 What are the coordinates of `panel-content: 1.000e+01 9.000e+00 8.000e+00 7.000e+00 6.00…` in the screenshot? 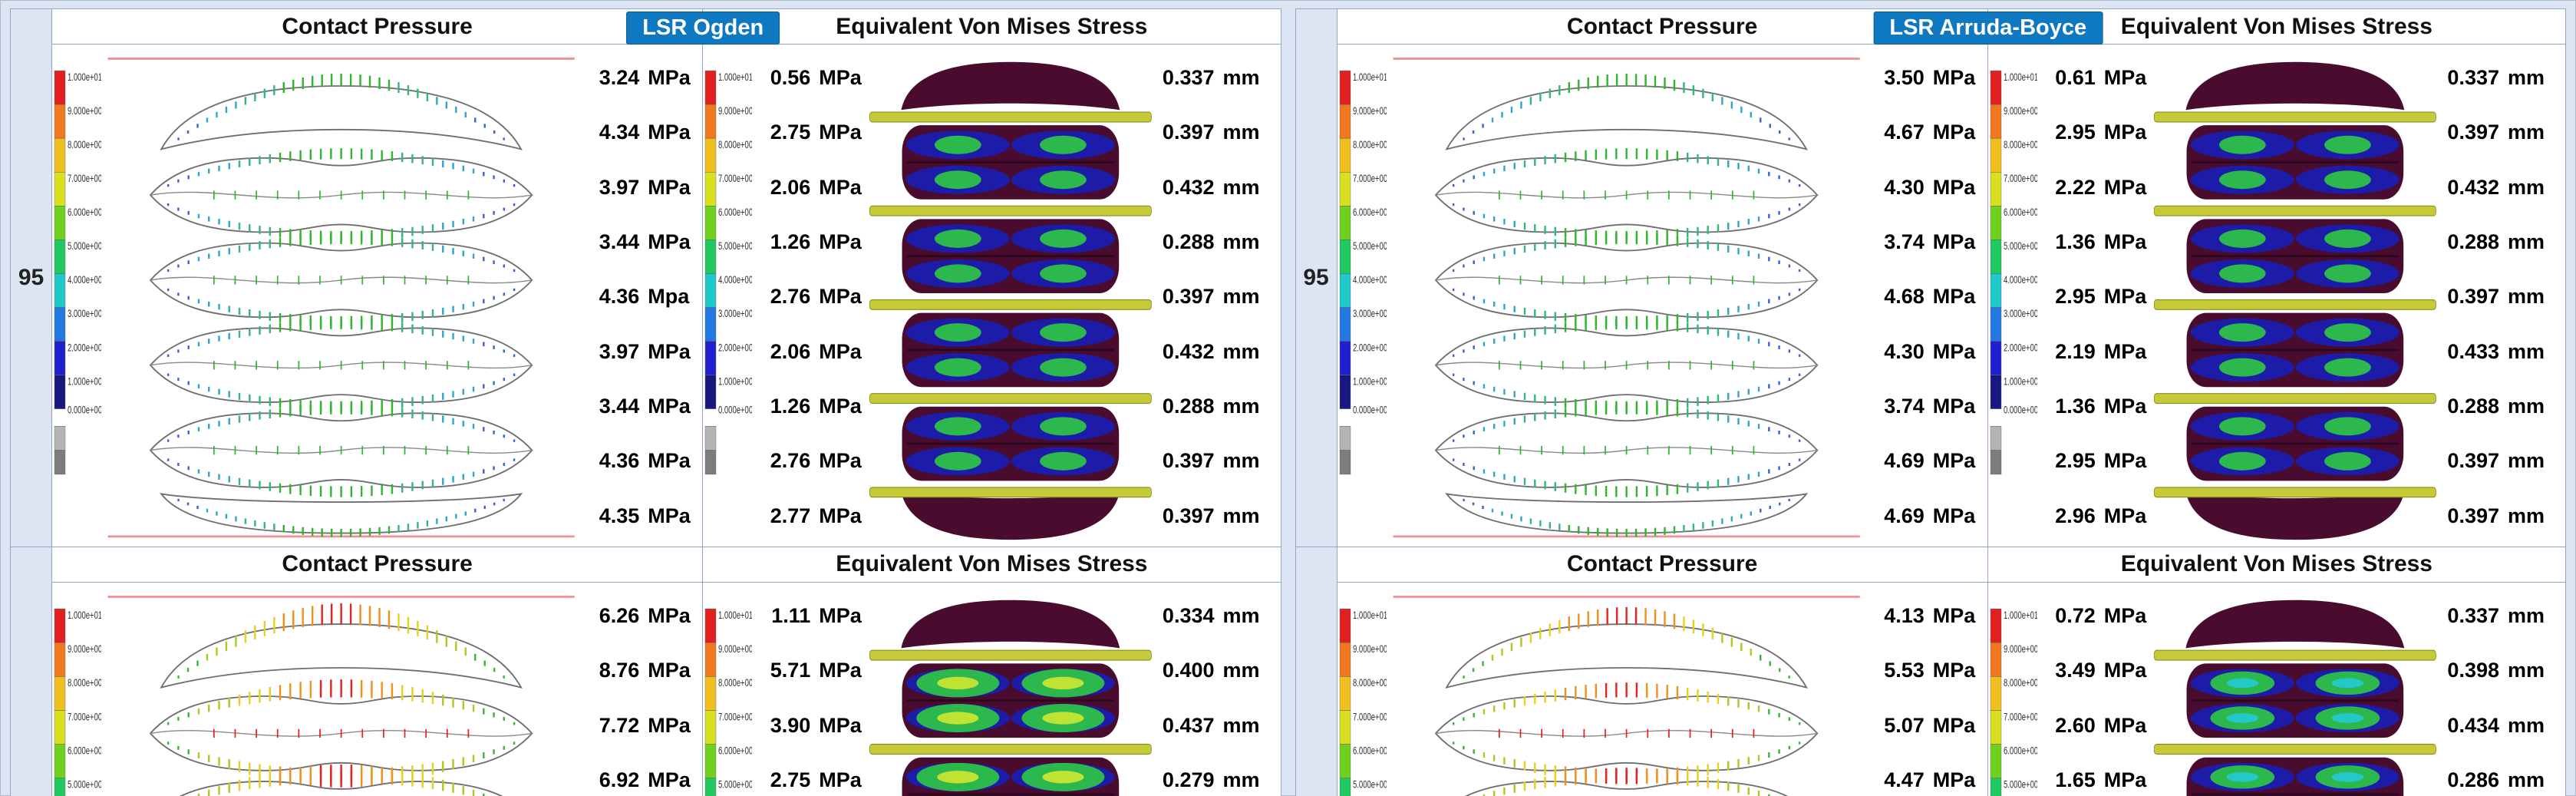 It's located at (666, 689).